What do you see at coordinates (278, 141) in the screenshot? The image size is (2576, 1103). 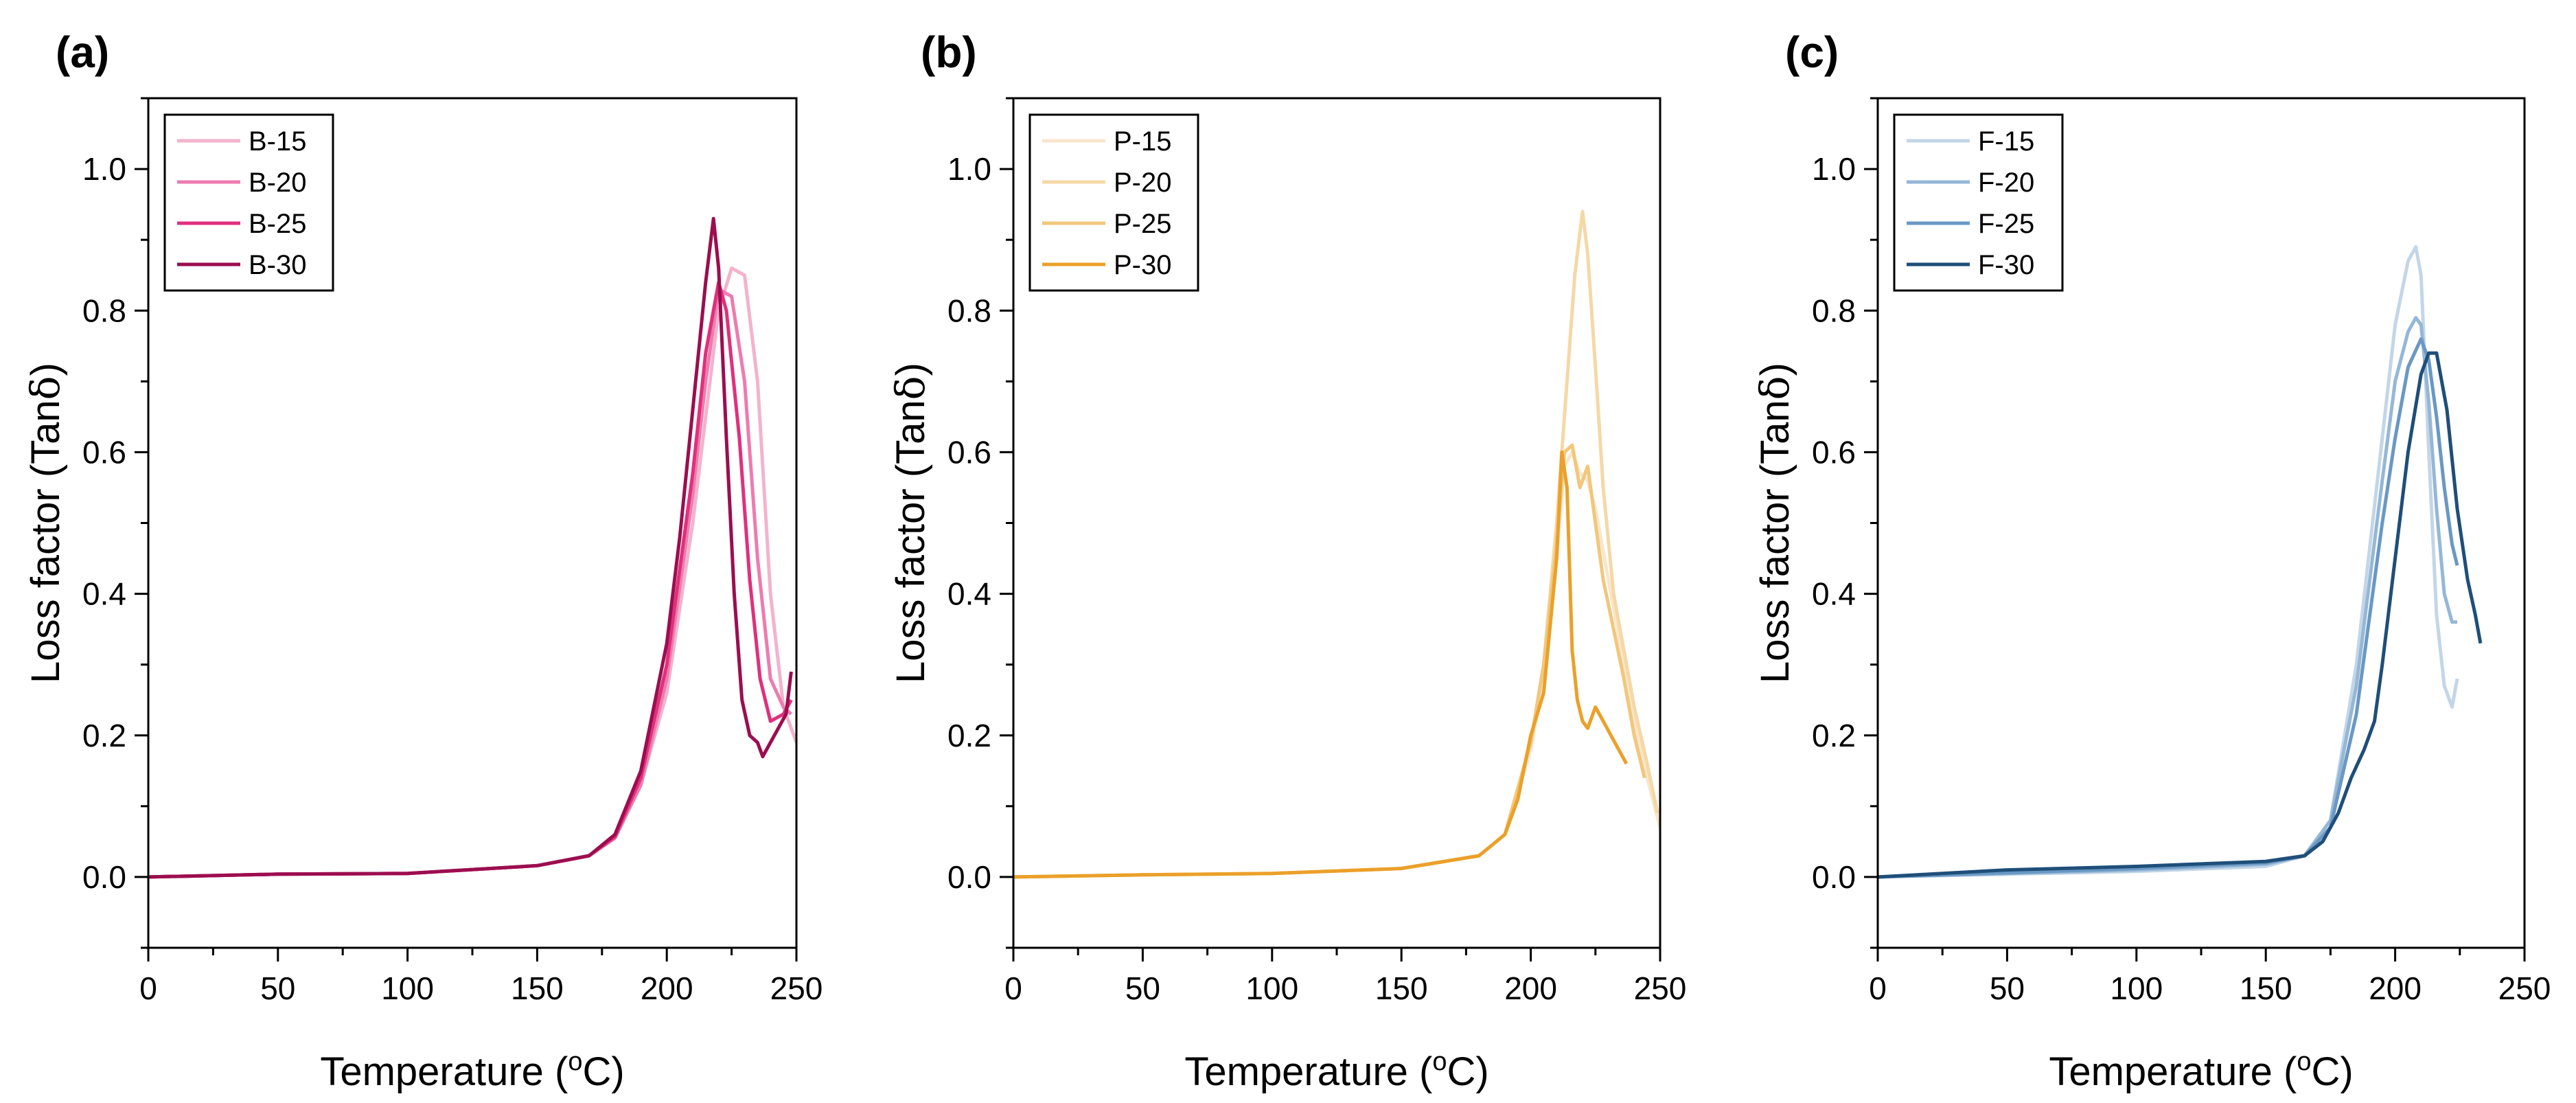 I see `legend-label: B-15` at bounding box center [278, 141].